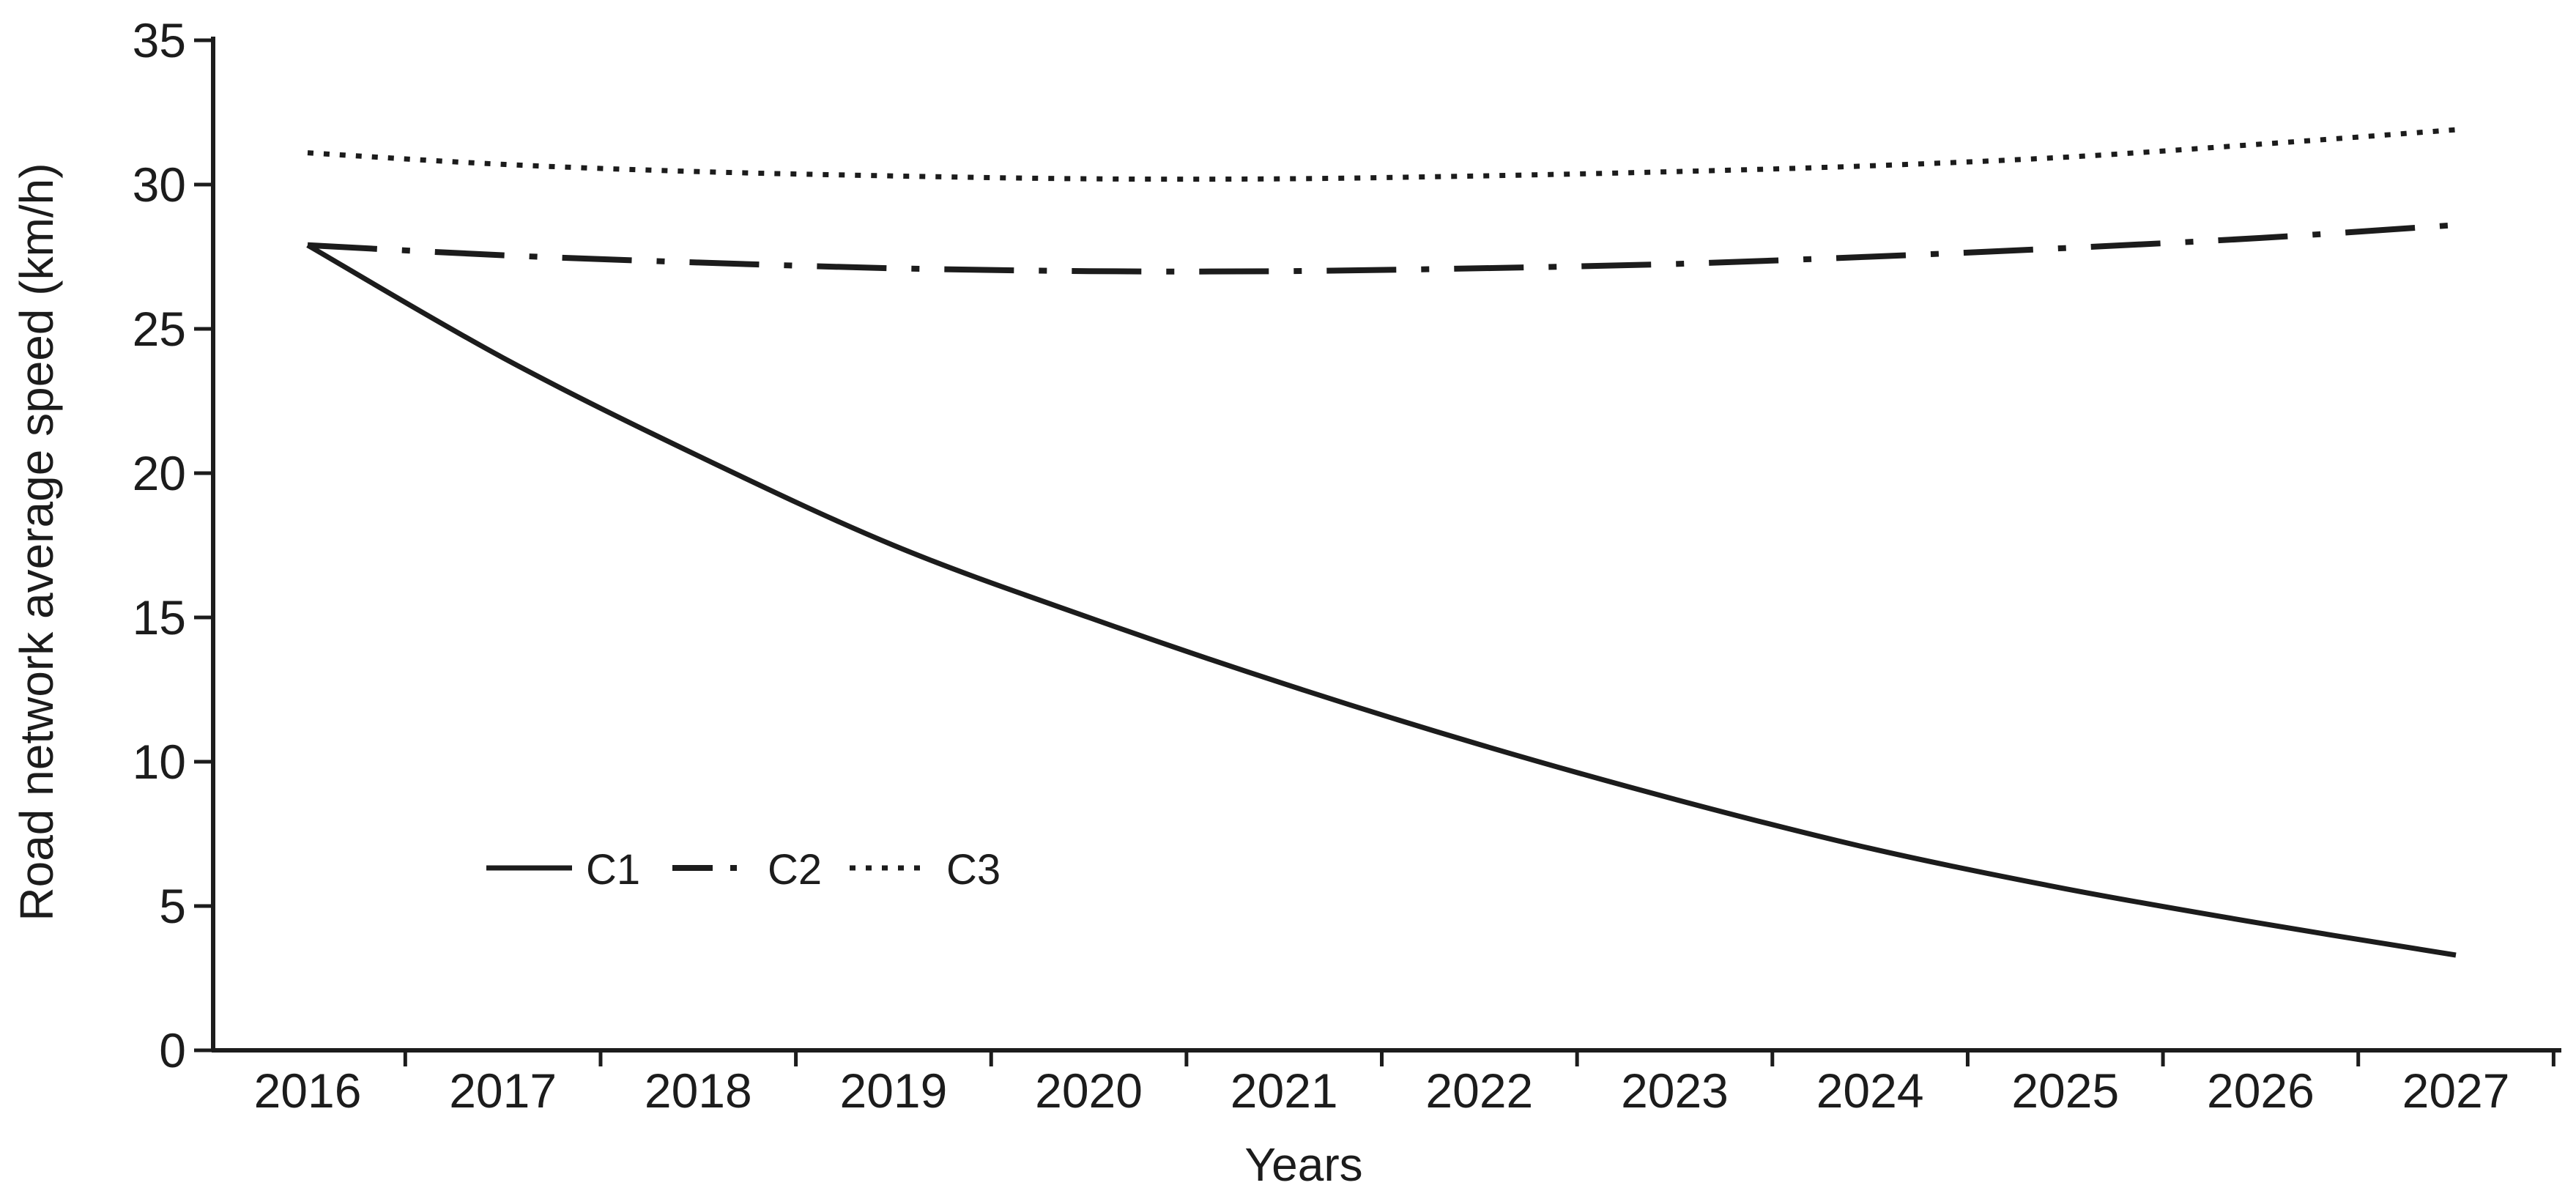 The width and height of the screenshot is (2576, 1199). I want to click on y-tick-label: 35, so click(159, 40).